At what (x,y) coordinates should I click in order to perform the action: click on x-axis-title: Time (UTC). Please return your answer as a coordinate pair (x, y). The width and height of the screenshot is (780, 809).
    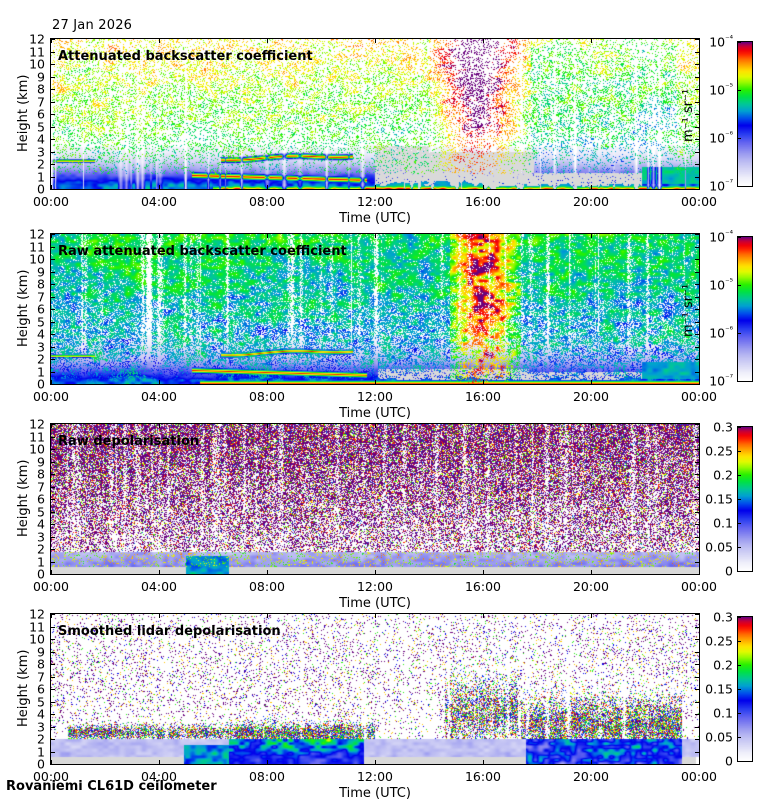
    Looking at the image, I should click on (375, 413).